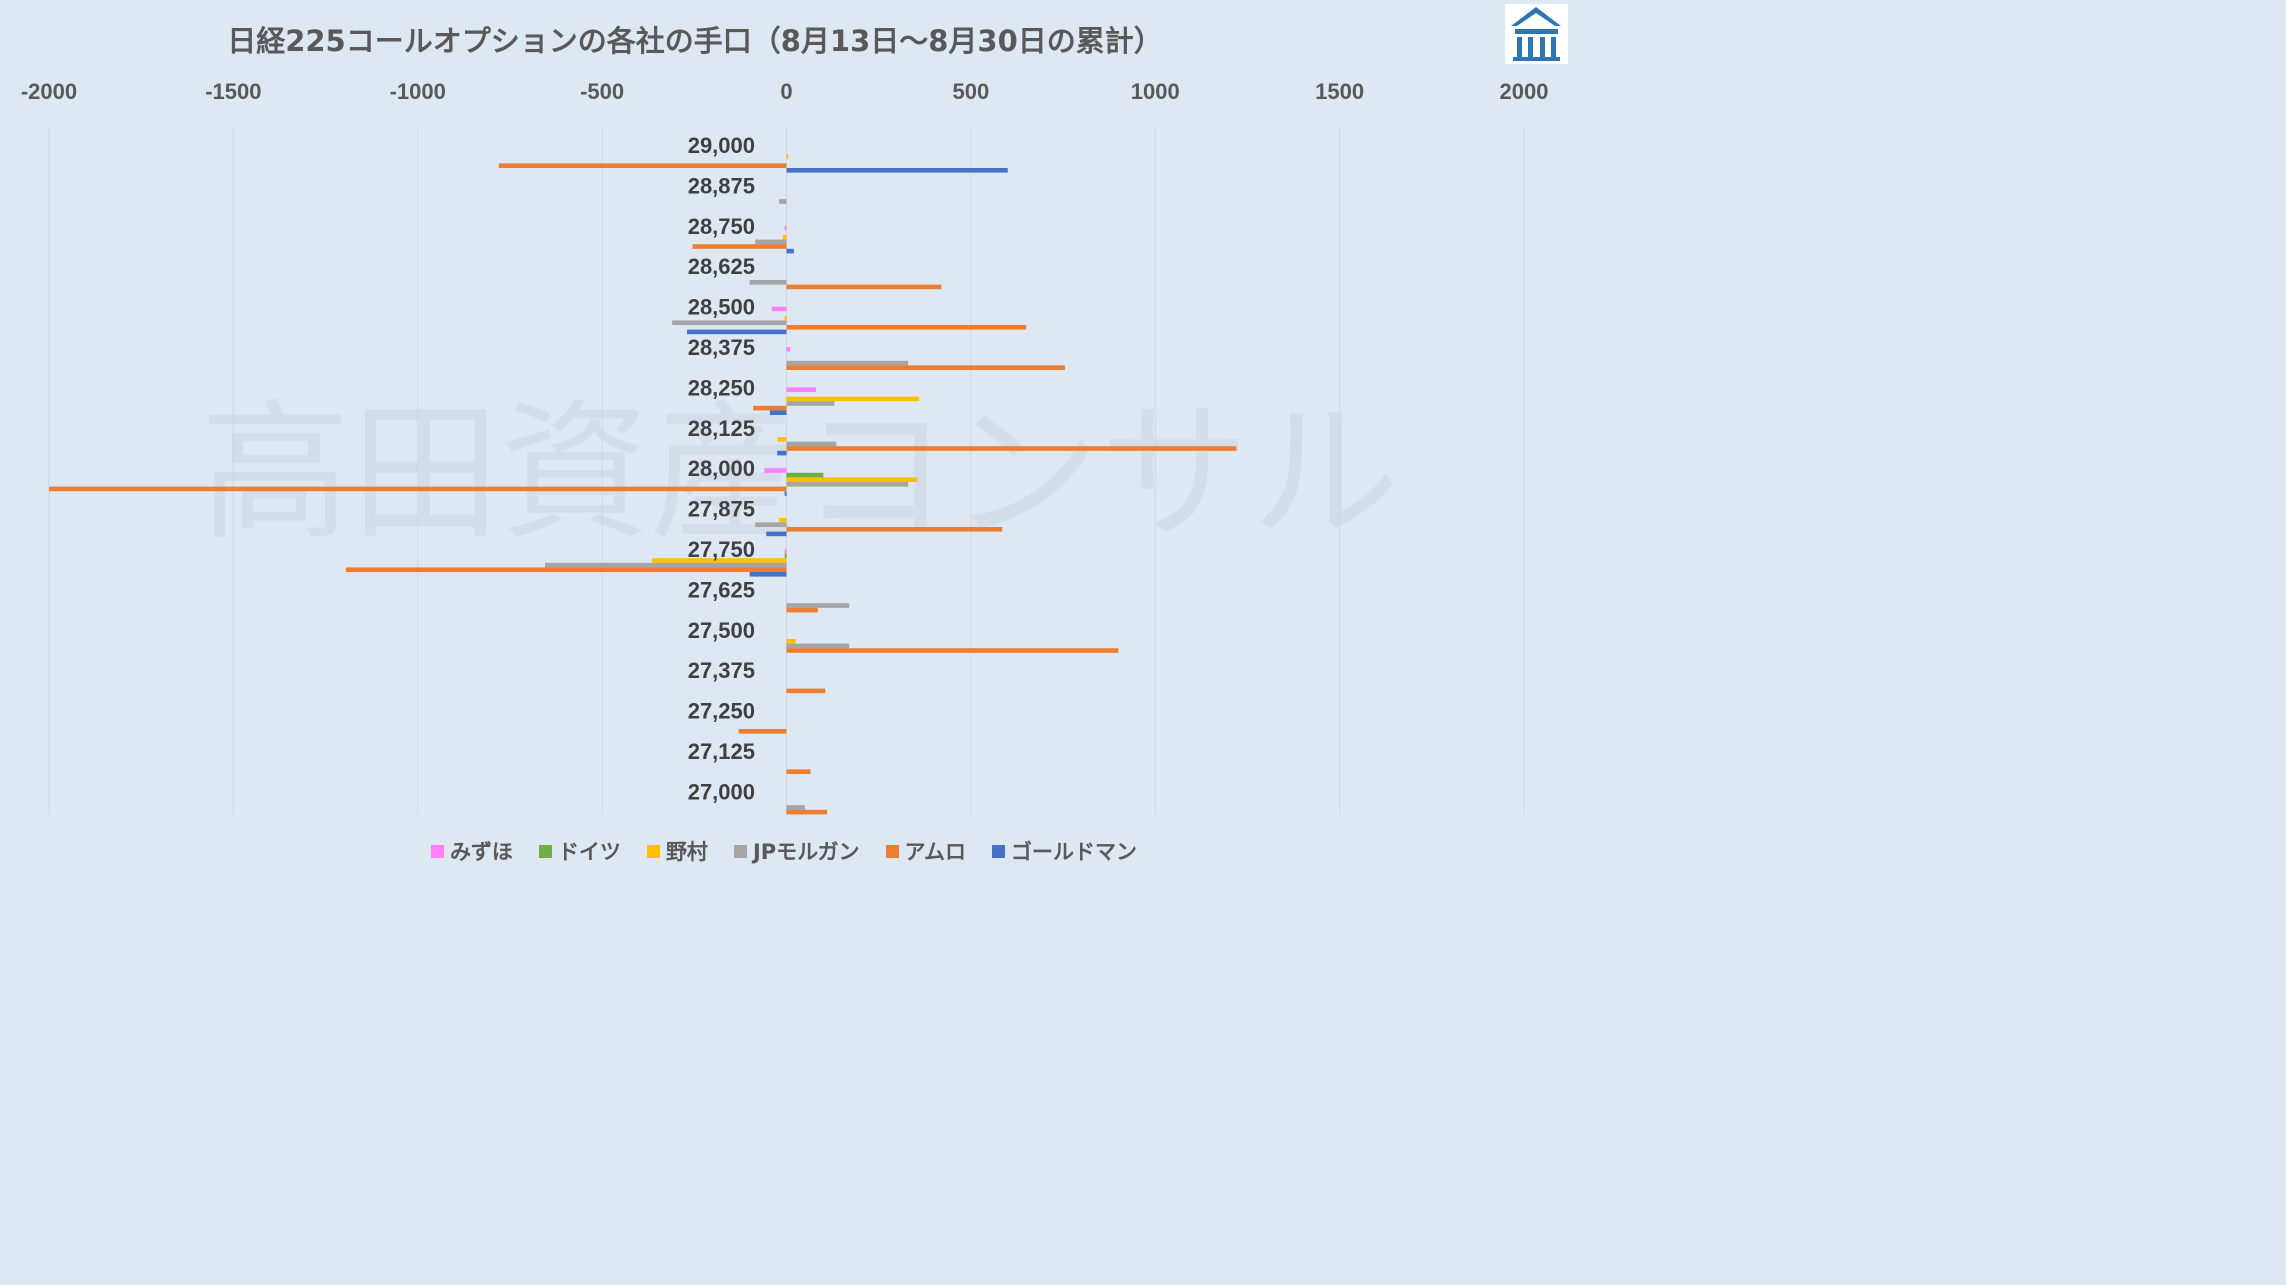 This screenshot has height=1285, width=2286. Describe the element at coordinates (721, 226) in the screenshot. I see `category-label: 28,750` at that location.